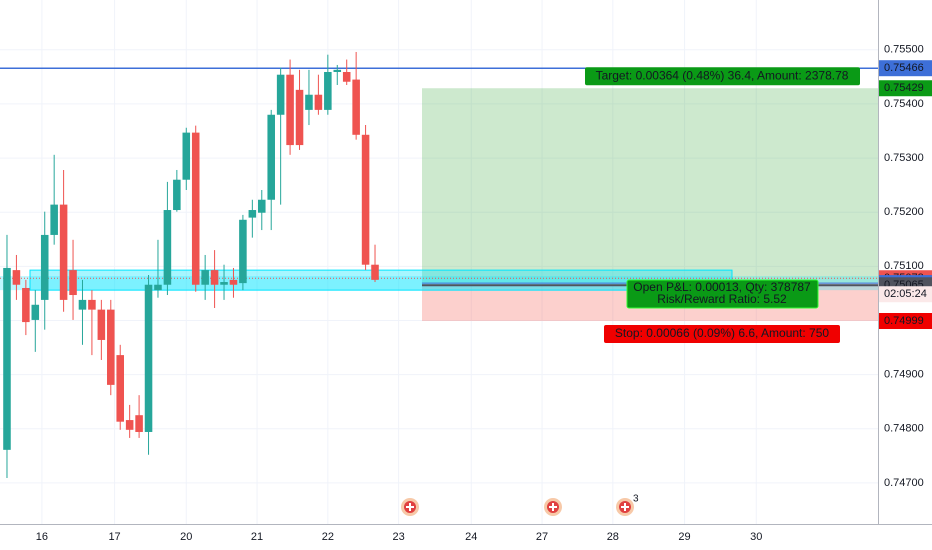  Describe the element at coordinates (904, 429) in the screenshot. I see `y-tick-label: 0.74800` at that location.